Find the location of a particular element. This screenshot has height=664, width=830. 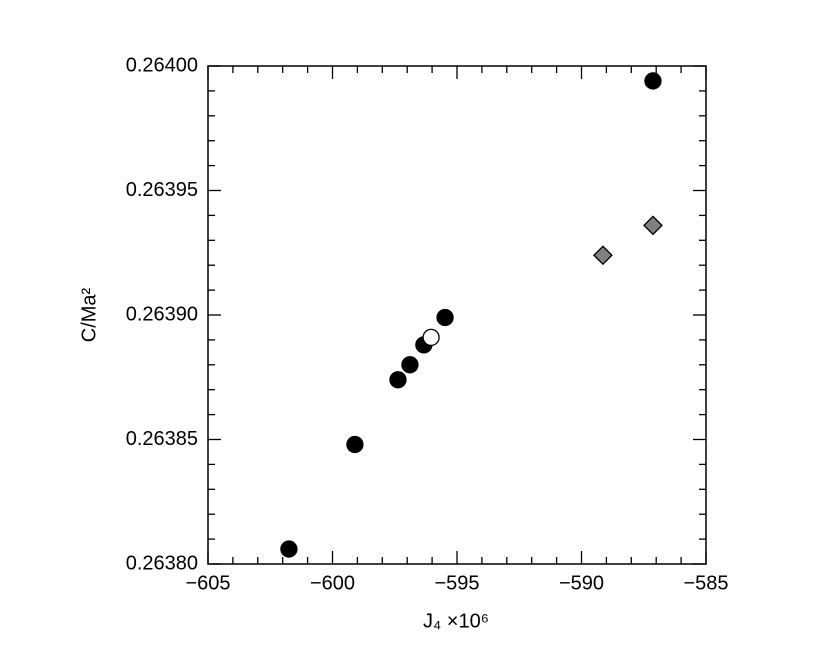

x-tick-label: −605 is located at coordinates (207, 583).